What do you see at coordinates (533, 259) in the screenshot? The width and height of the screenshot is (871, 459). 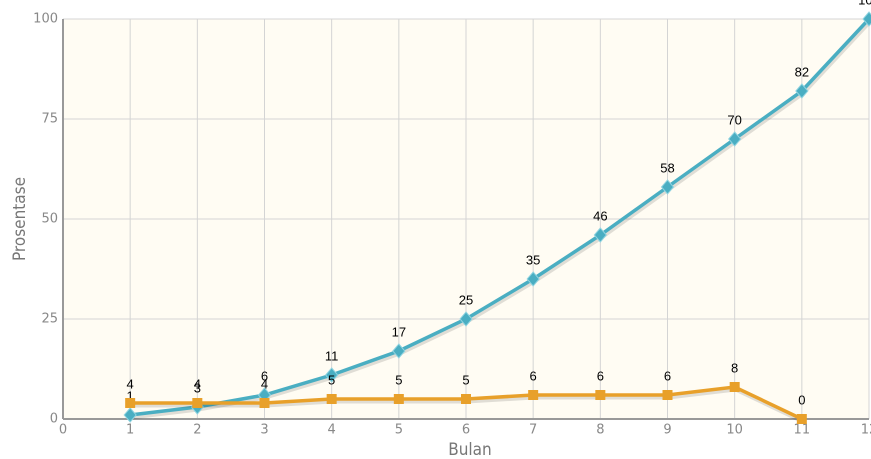 I see `value-label: 35` at bounding box center [533, 259].